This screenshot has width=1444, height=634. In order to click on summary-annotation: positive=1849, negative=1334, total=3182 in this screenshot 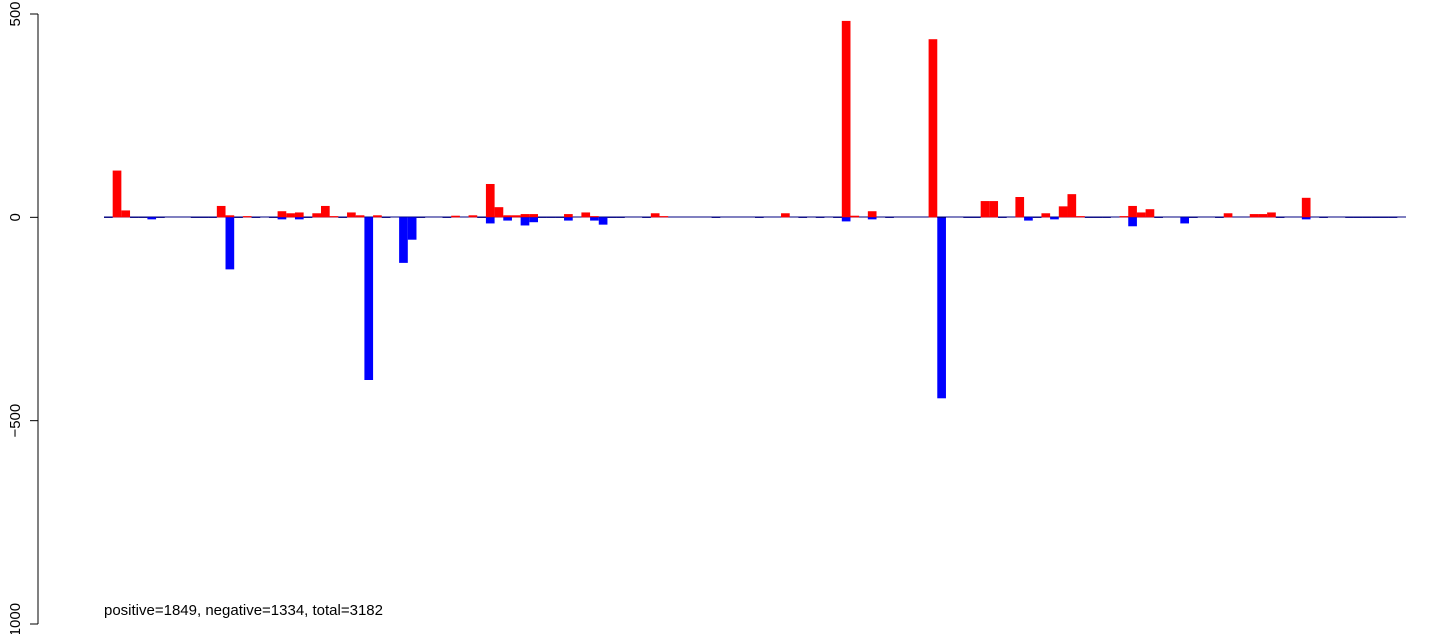, I will do `click(243, 610)`.